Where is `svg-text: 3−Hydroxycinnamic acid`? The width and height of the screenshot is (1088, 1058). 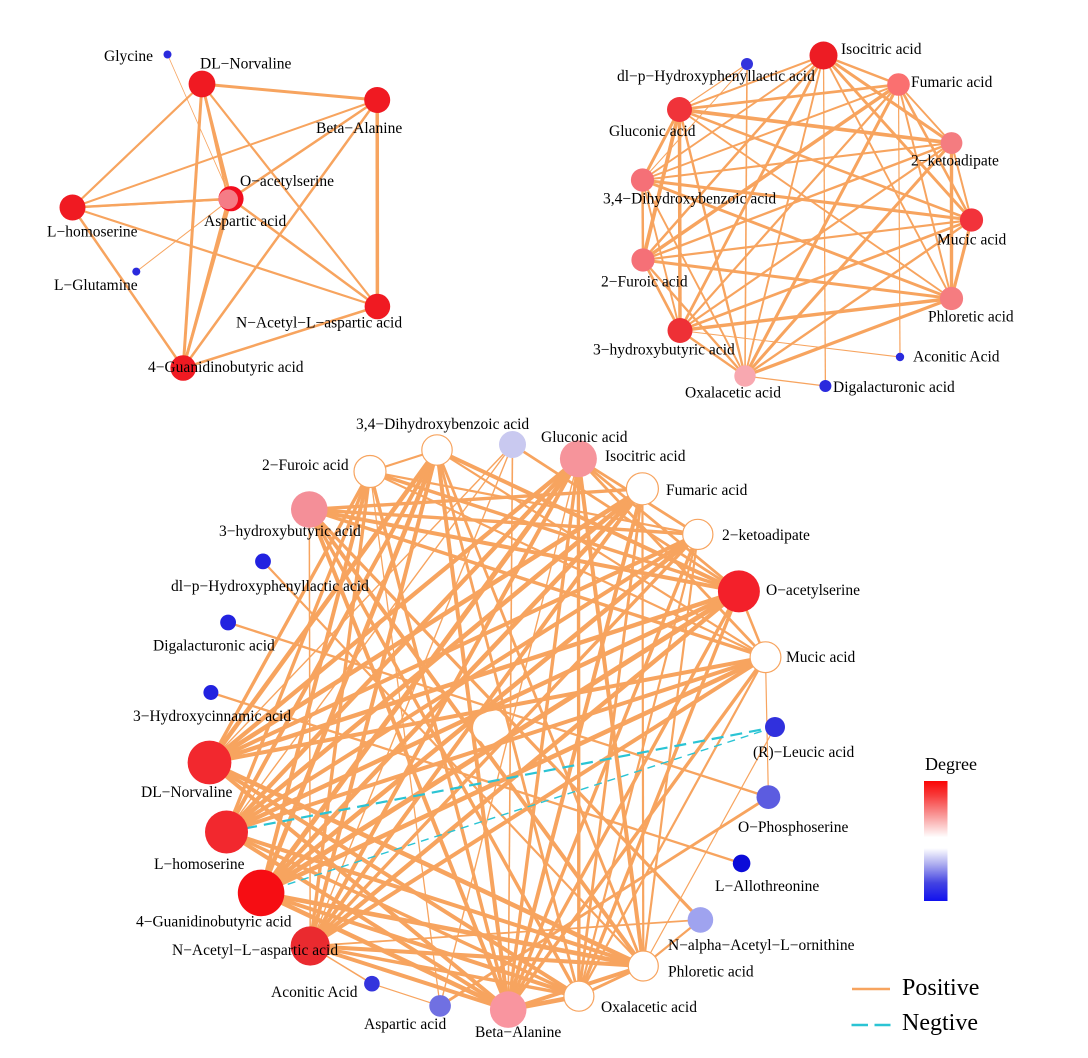
svg-text: 3−Hydroxycinnamic acid is located at coordinates (212, 716).